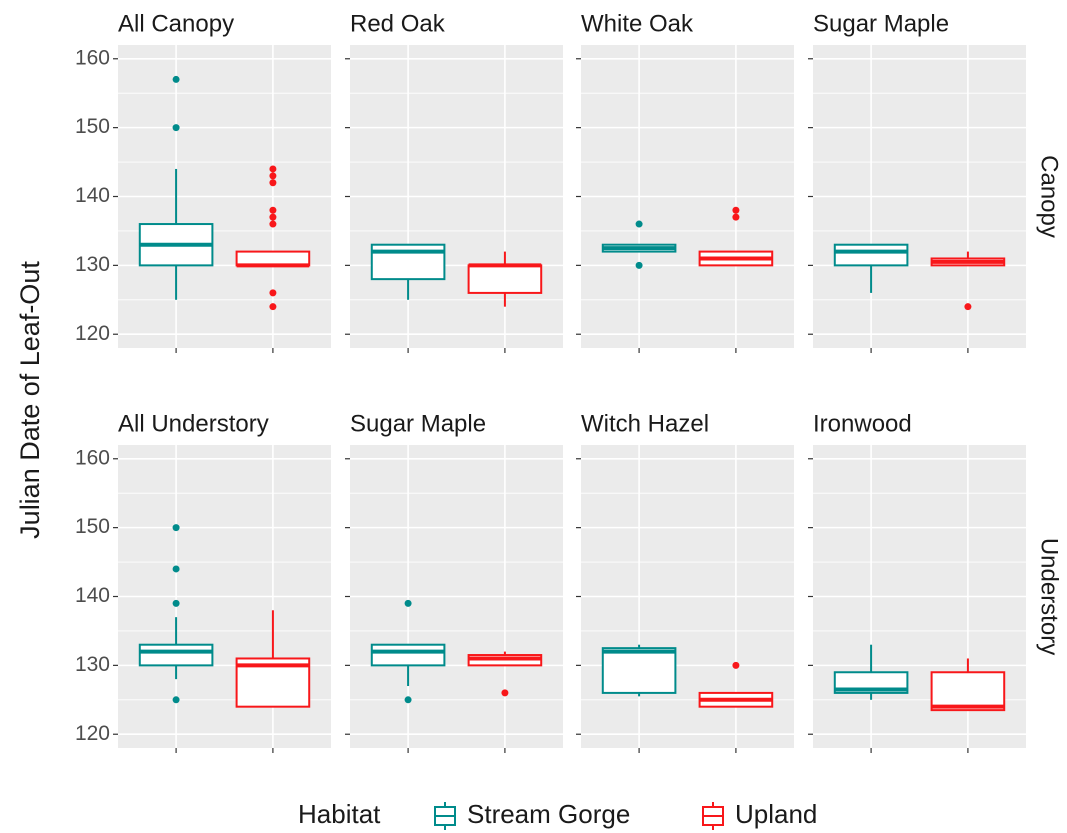  I want to click on row-strip-label: Understory, so click(1049, 596).